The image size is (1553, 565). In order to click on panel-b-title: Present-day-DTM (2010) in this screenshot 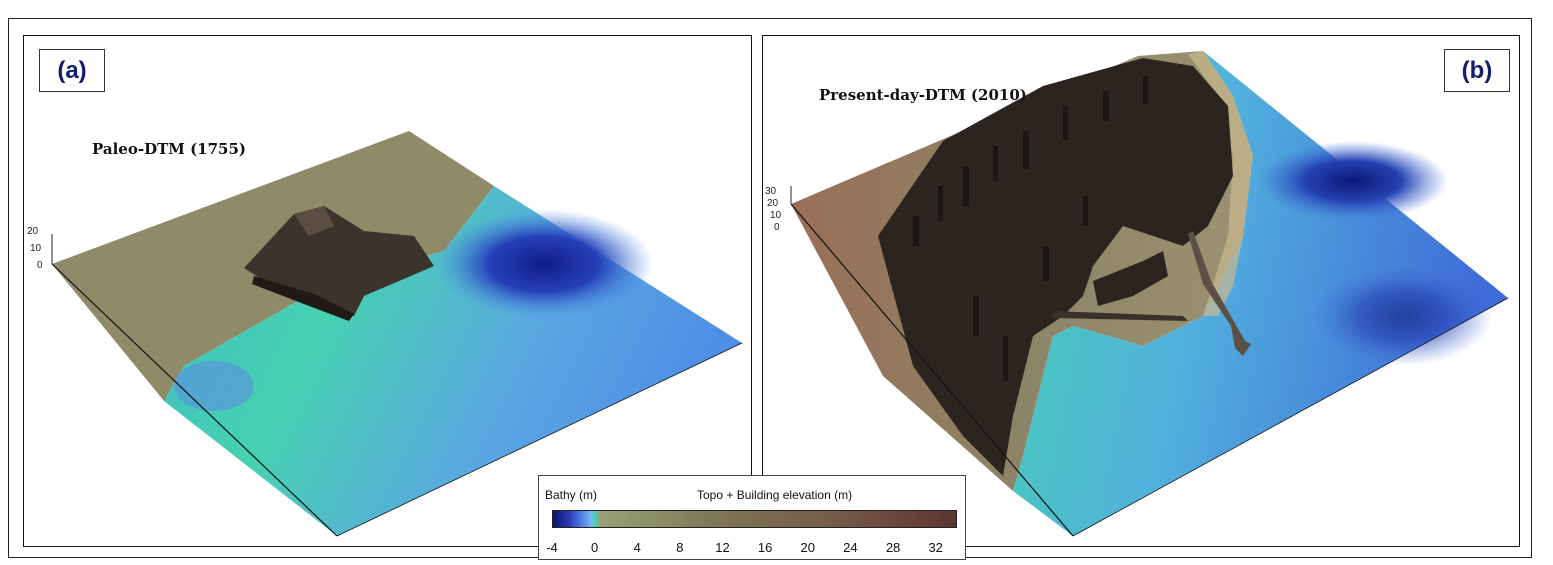, I will do `click(923, 95)`.